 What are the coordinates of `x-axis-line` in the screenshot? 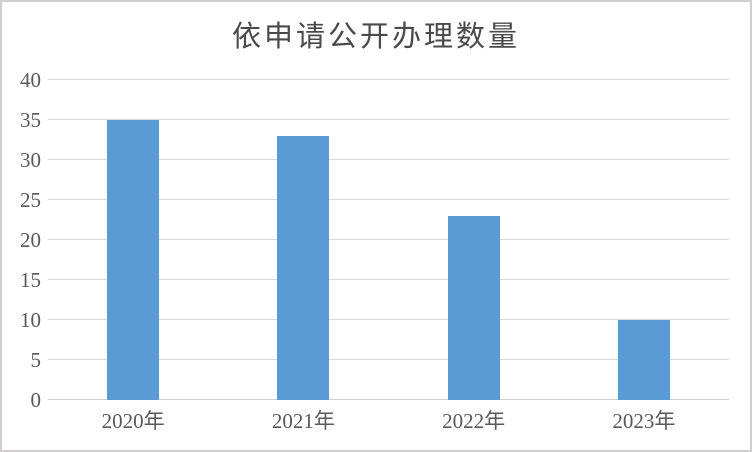 It's located at (388, 399).